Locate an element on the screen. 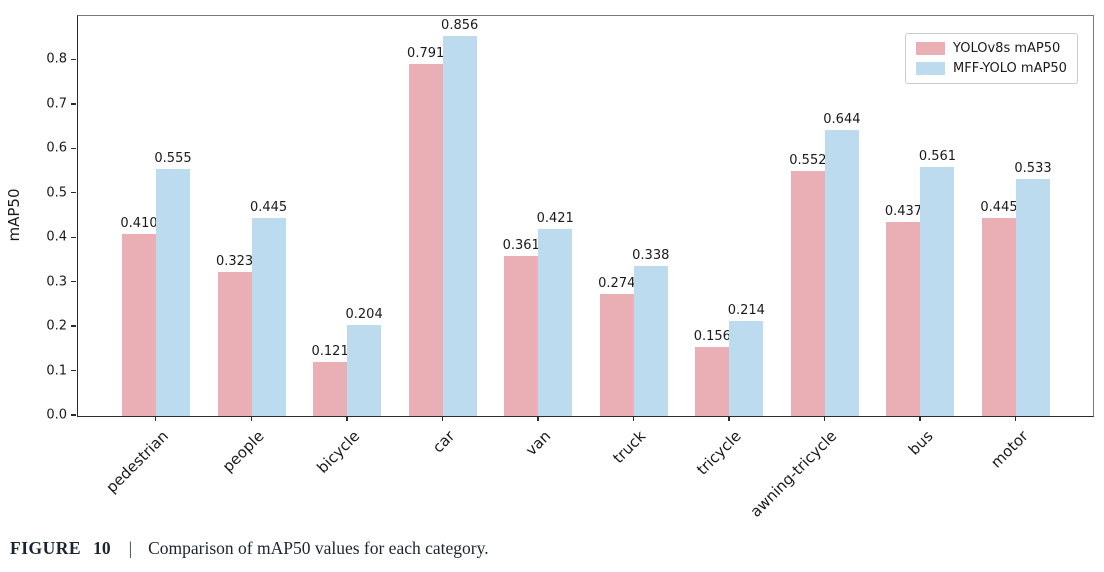  x-tick-label-tricycle: tricycle is located at coordinates (719, 453).